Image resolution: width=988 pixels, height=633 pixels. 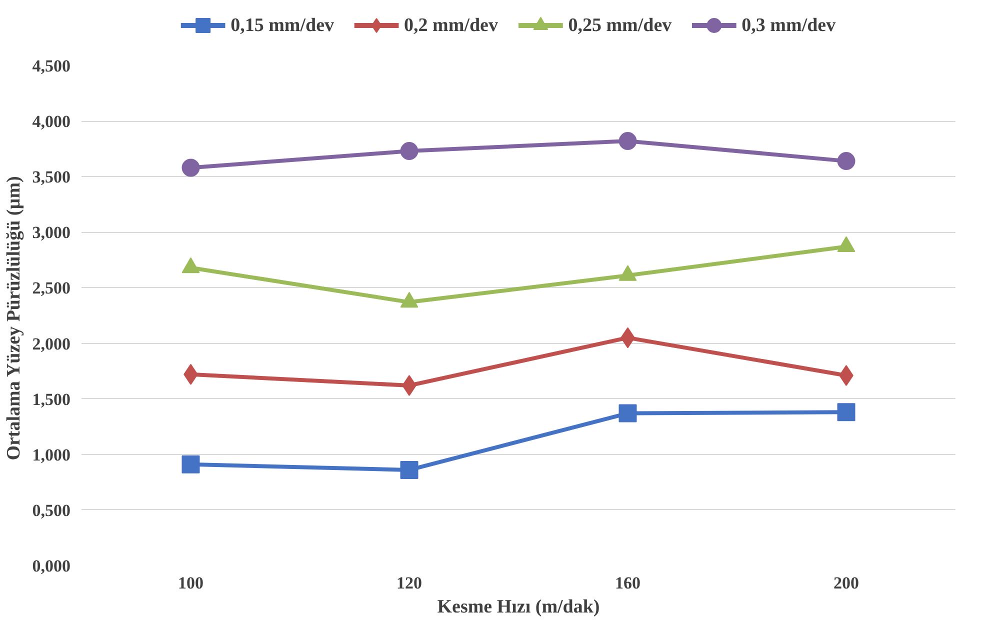 What do you see at coordinates (789, 25) in the screenshot?
I see `legend-label: 0,3 mm/dev` at bounding box center [789, 25].